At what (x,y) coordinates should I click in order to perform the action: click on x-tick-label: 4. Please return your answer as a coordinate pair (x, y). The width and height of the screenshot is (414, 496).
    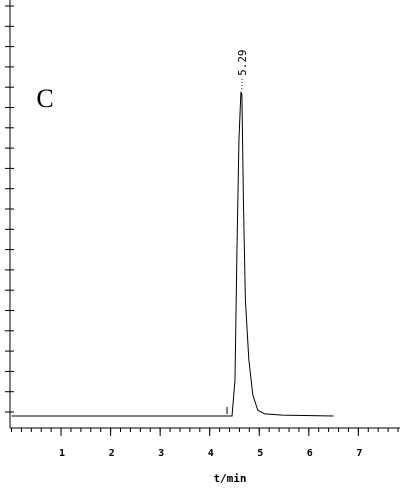
    Looking at the image, I should click on (211, 453).